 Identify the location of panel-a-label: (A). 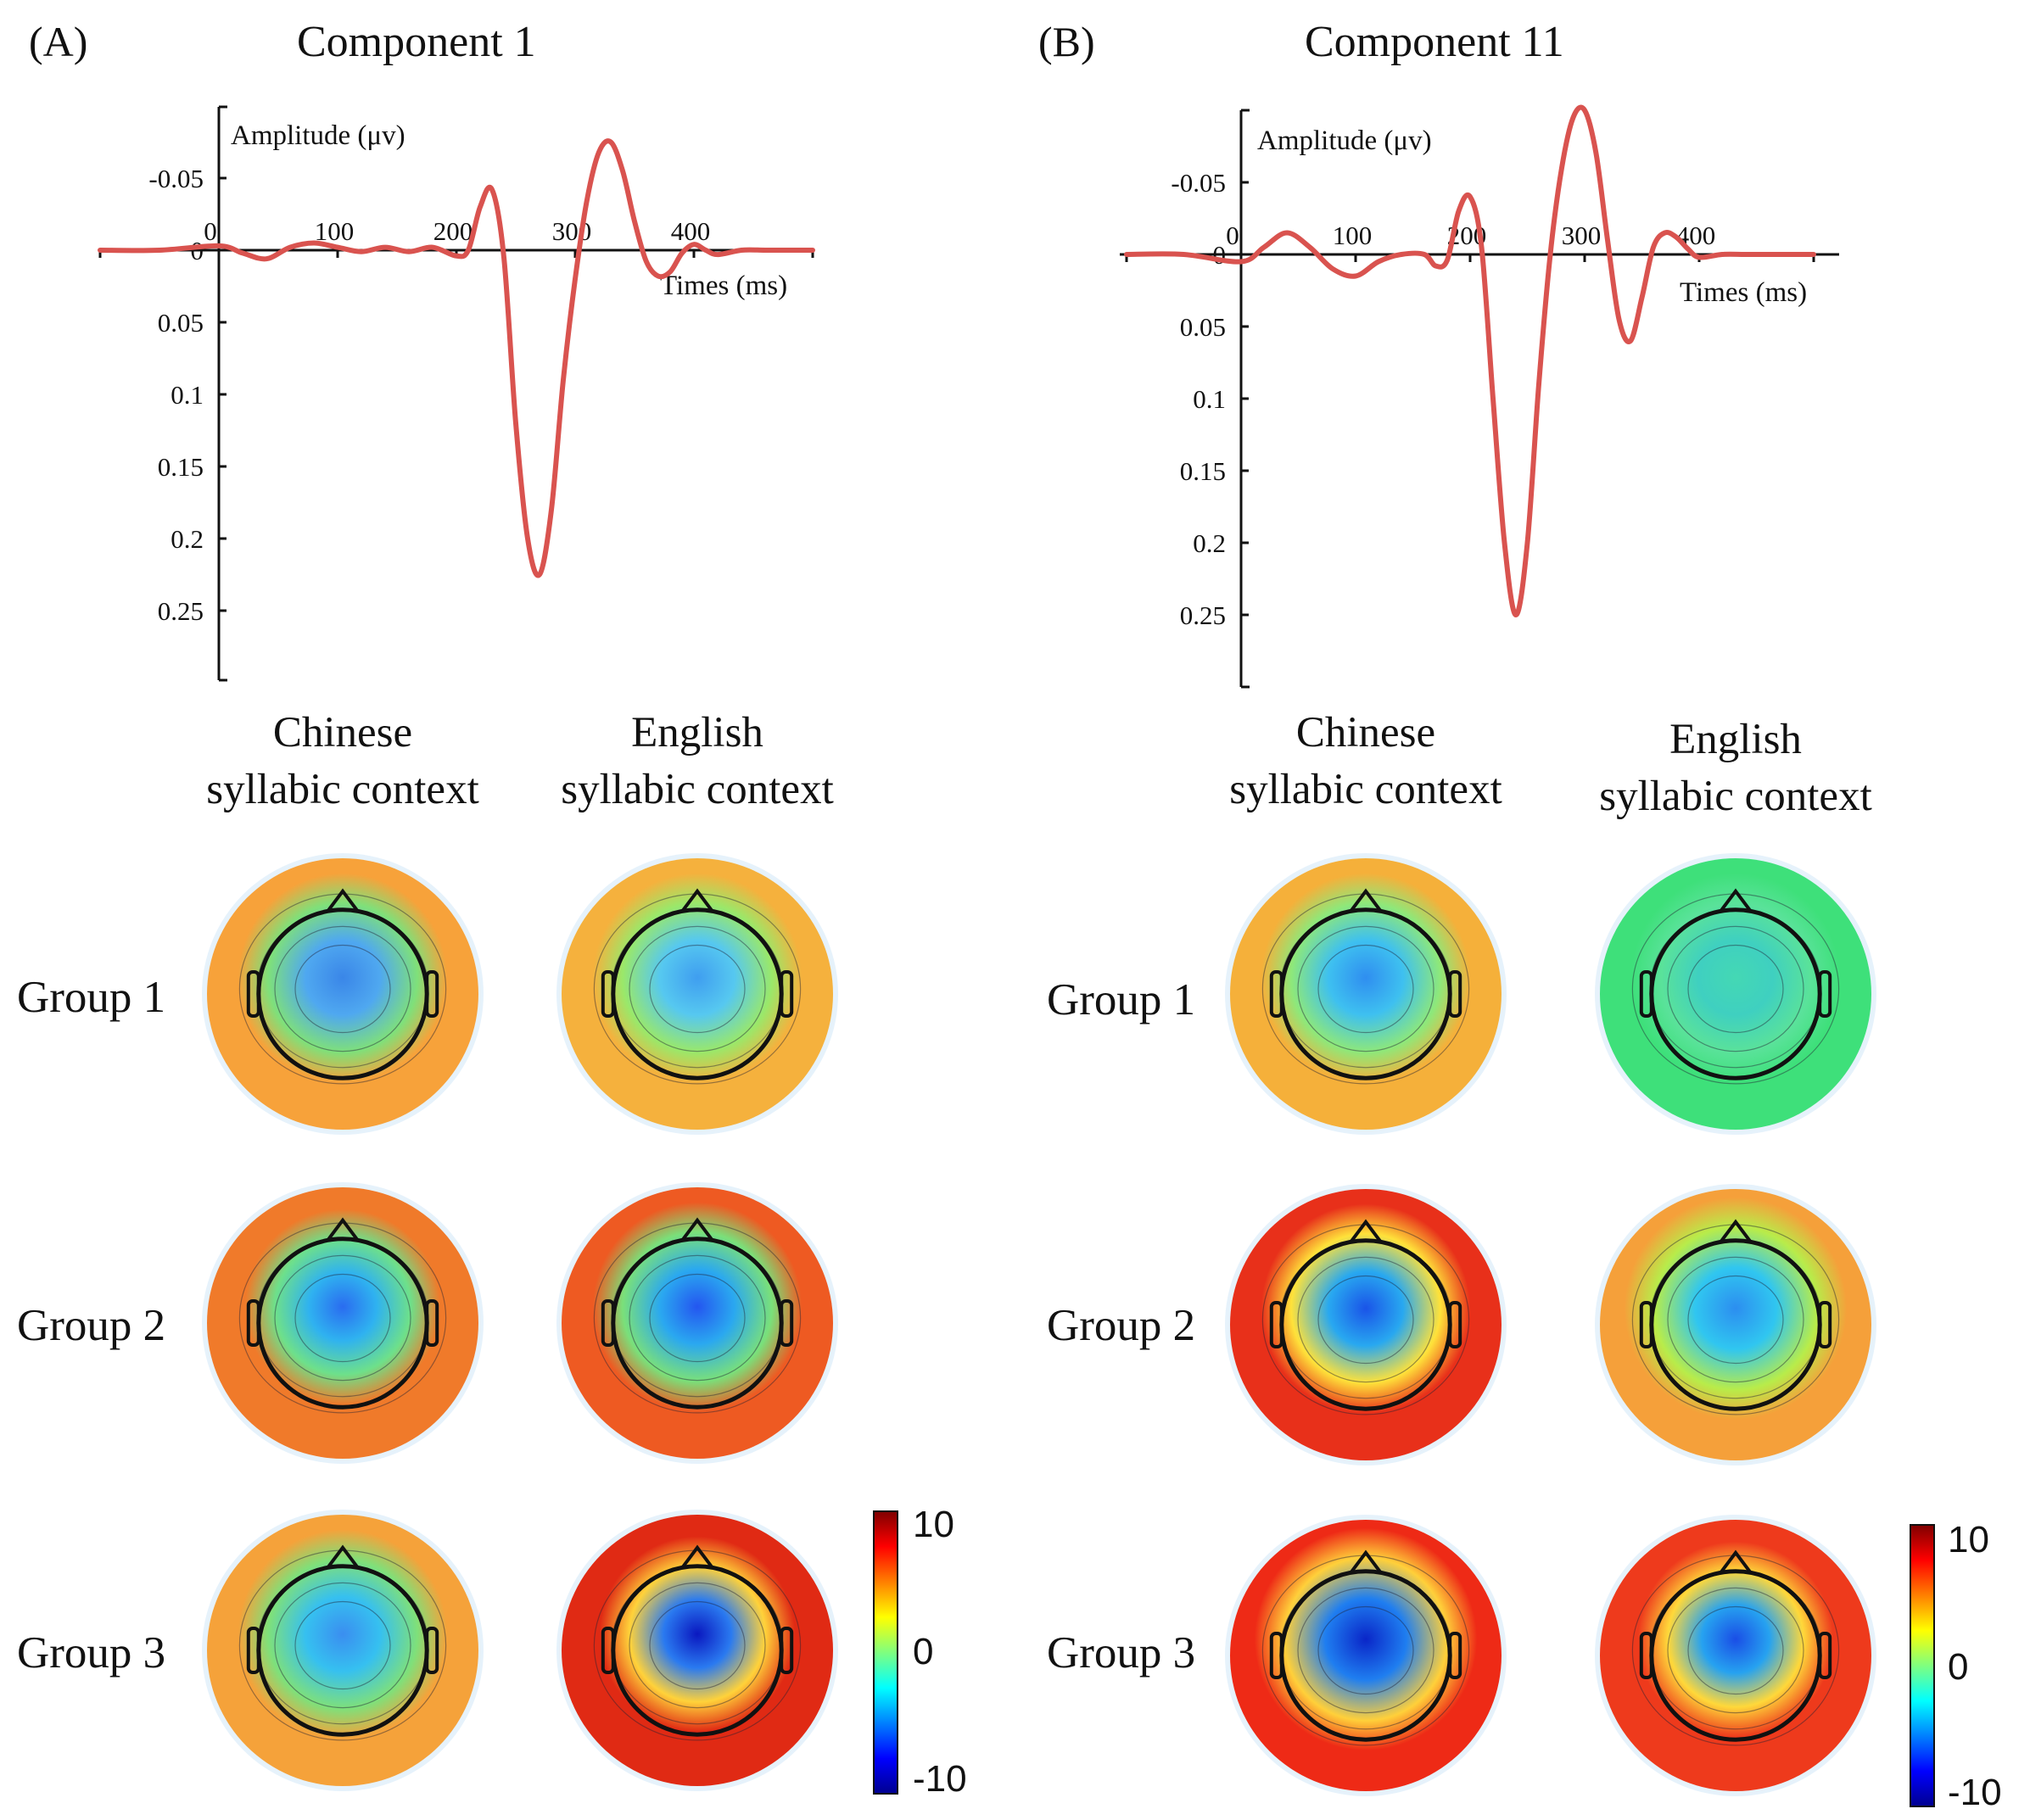
(58, 41).